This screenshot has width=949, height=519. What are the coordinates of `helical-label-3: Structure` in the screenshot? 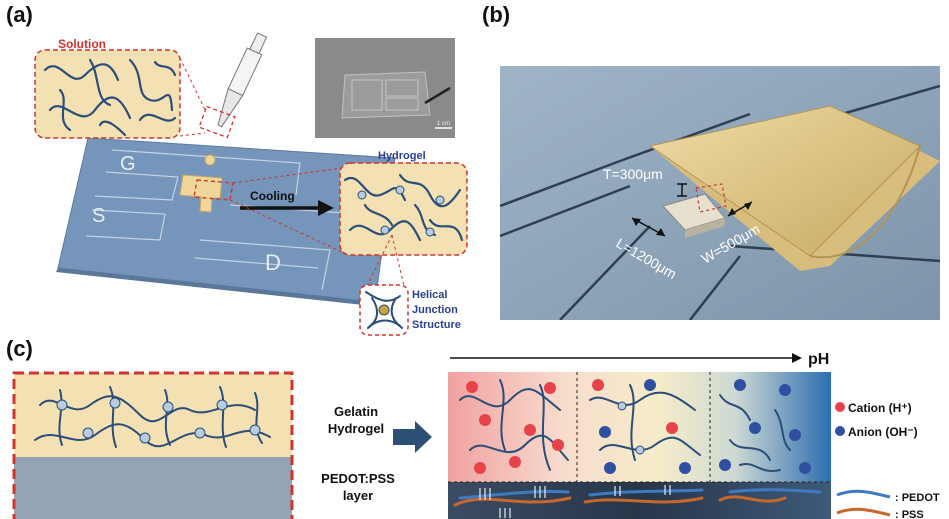 It's located at (436, 325).